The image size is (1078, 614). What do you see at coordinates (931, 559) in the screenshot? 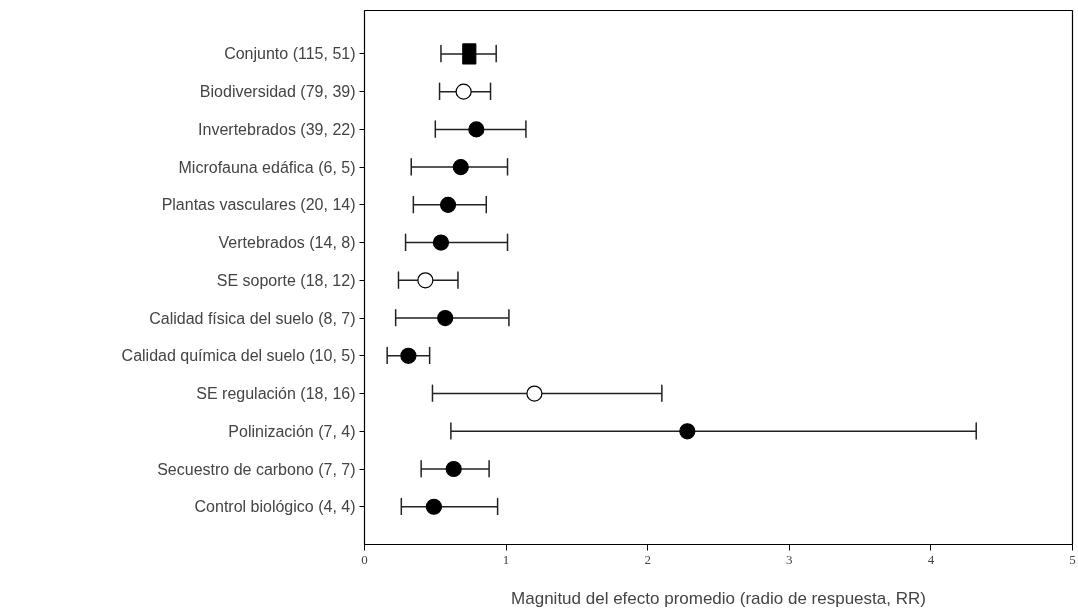
I see `x-tick-label: 4` at bounding box center [931, 559].